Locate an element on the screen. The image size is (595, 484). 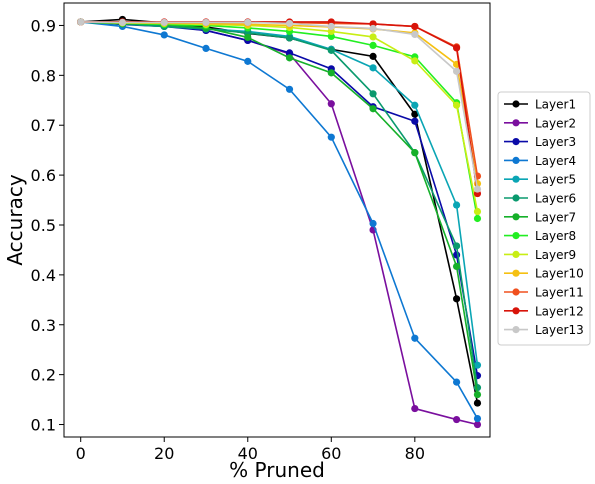
legend-item-layer10: Layer10 is located at coordinates (544, 274).